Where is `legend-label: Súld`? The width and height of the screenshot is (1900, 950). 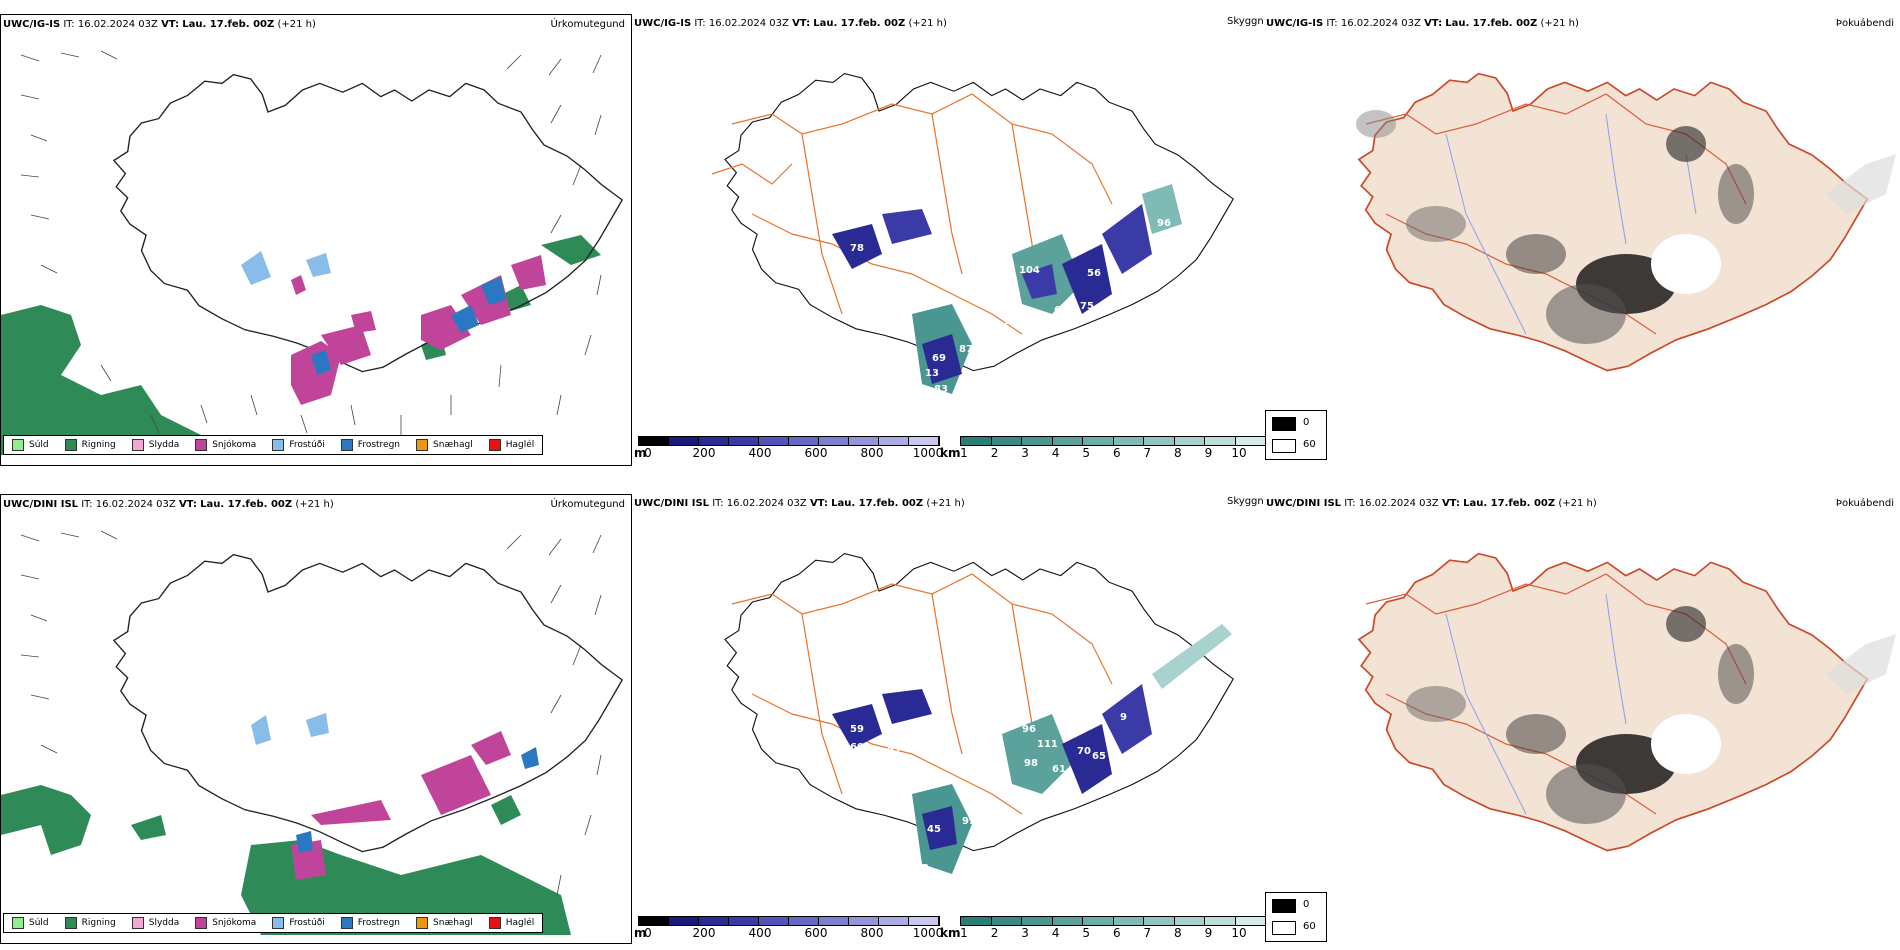 legend-label: Súld is located at coordinates (39, 923).